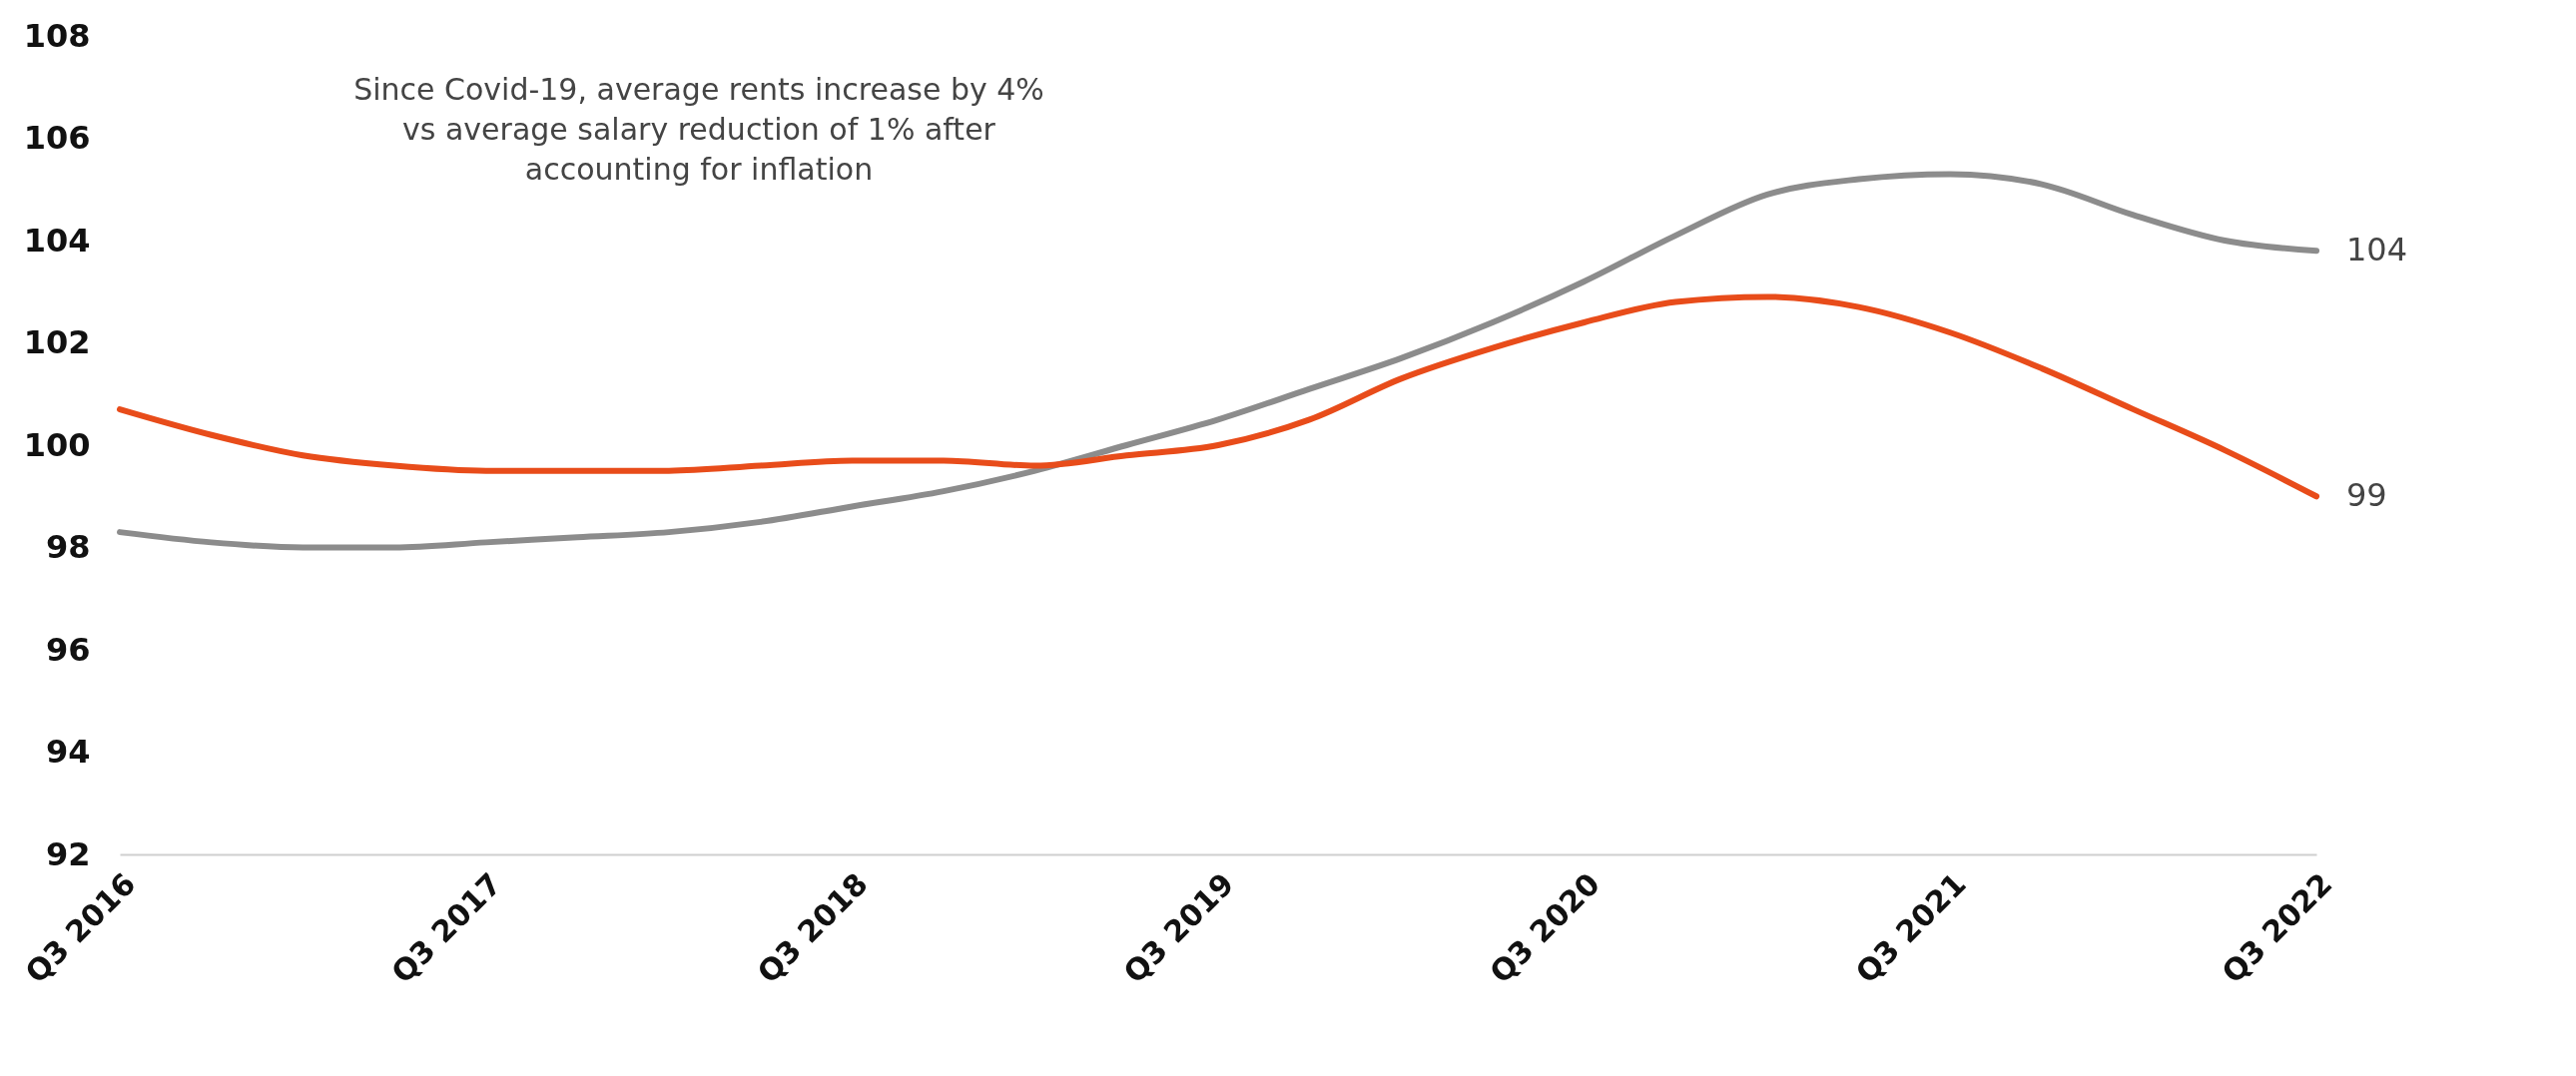 The width and height of the screenshot is (2576, 1076). I want to click on y-tick-label: 98, so click(68, 547).